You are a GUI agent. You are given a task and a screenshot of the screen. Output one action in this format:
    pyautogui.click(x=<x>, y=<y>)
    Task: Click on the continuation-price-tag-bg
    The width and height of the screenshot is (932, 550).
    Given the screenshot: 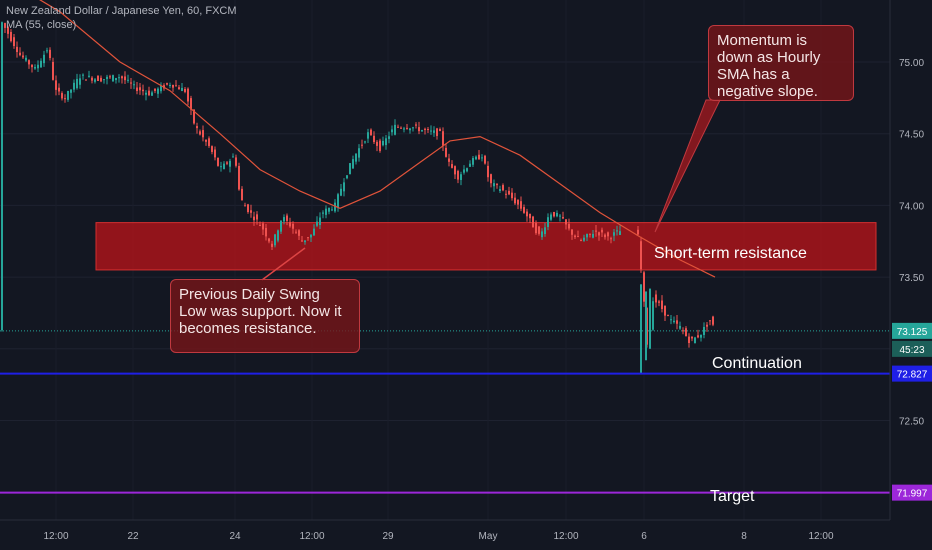 What is the action you would take?
    pyautogui.click(x=912, y=373)
    